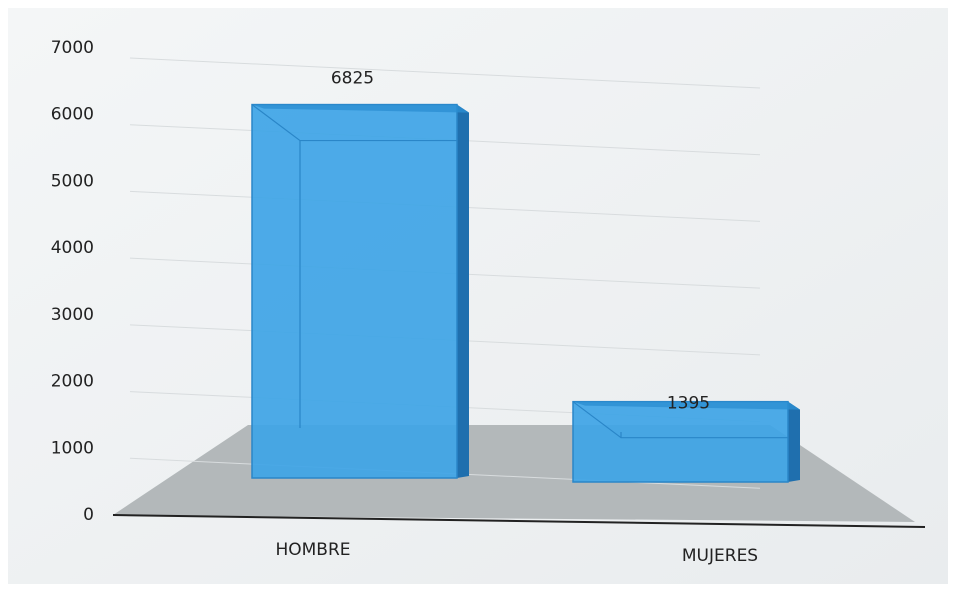 The image size is (956, 596). I want to click on value-label: 6825, so click(352, 79).